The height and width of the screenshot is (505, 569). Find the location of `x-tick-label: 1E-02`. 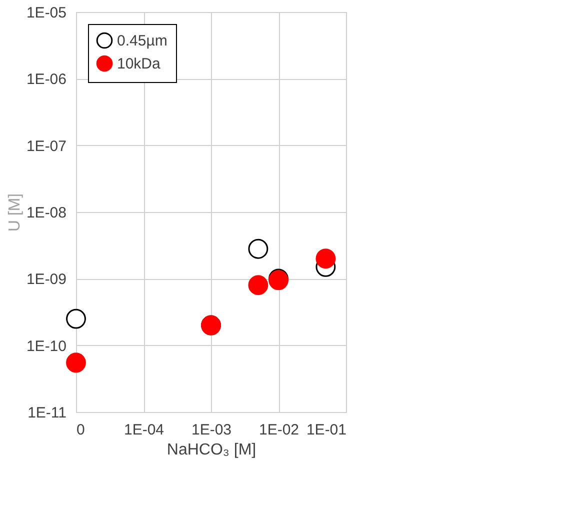

x-tick-label: 1E-02 is located at coordinates (279, 430).